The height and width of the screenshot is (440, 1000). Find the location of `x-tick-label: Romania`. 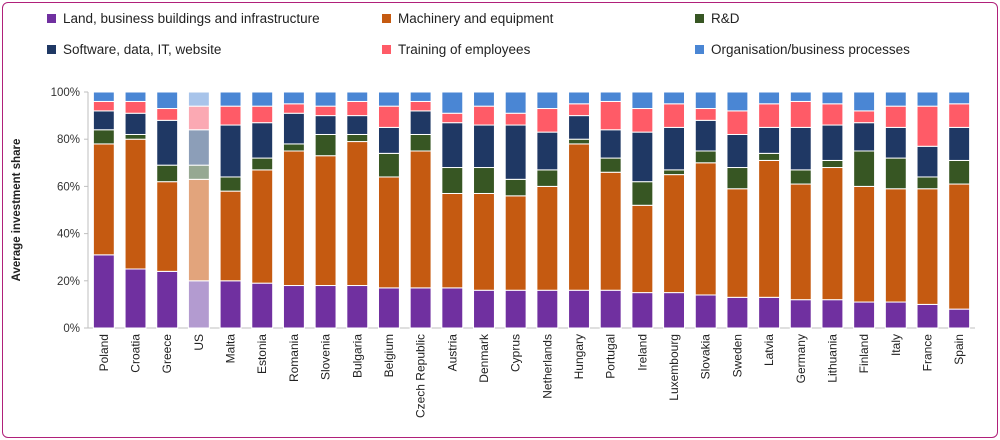

x-tick-label: Romania is located at coordinates (294, 358).